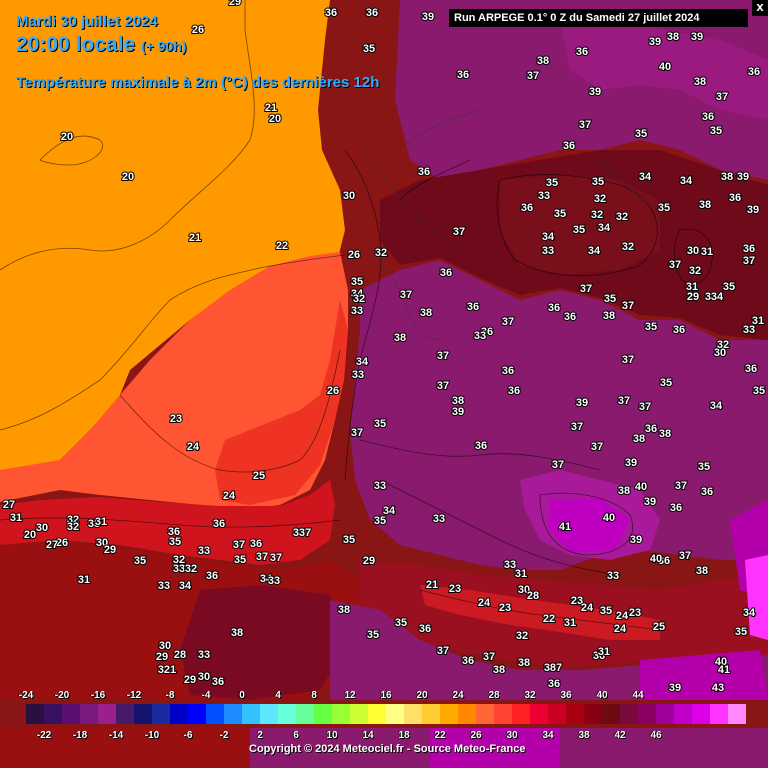 Image resolution: width=768 pixels, height=768 pixels. I want to click on legend-tick-label: -22, so click(44, 735).